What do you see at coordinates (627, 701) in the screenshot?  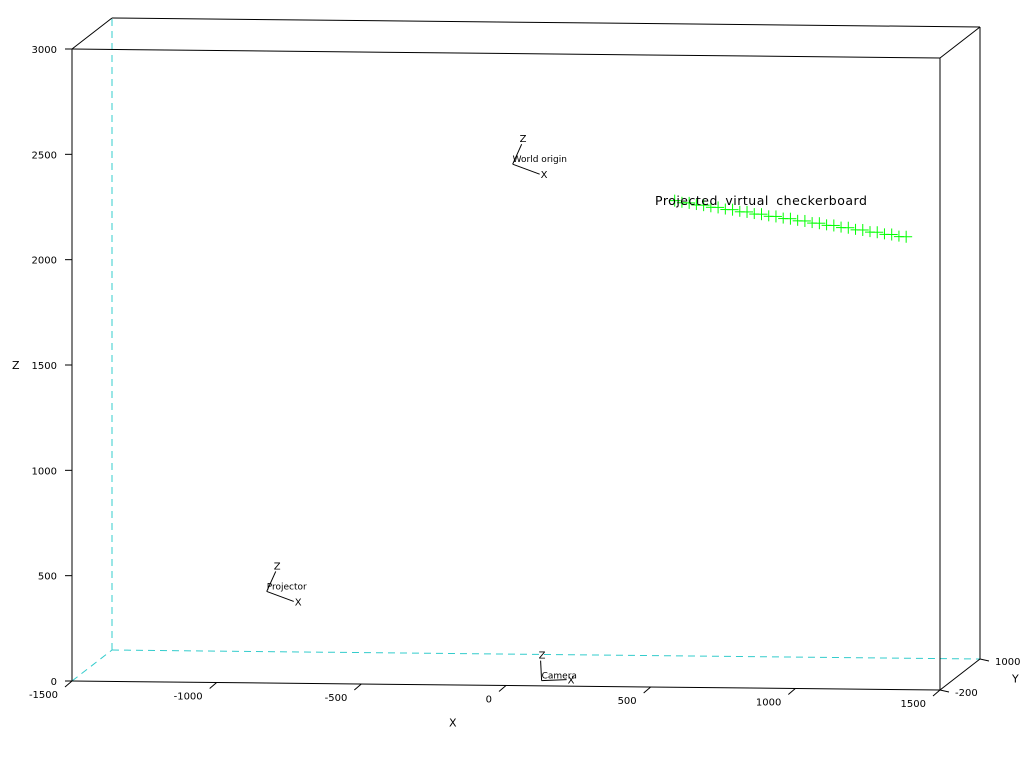 I see `x-tick-label: 500` at bounding box center [627, 701].